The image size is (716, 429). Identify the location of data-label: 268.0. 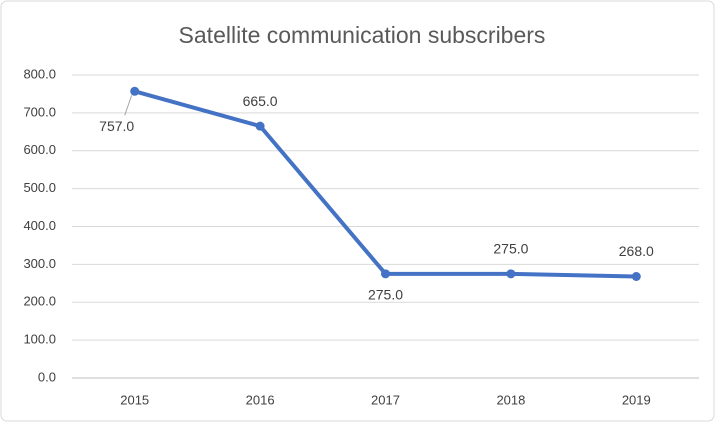
(636, 251).